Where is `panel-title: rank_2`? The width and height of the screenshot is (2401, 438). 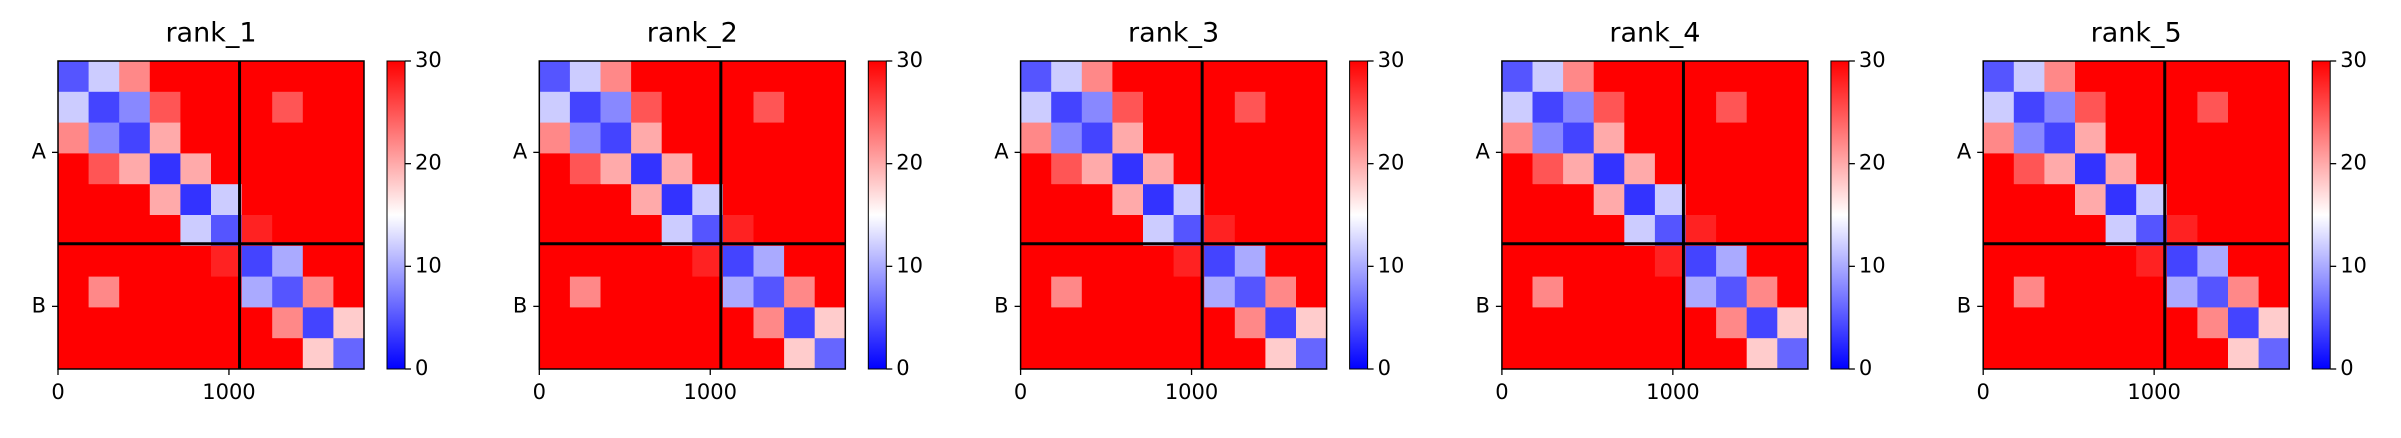
panel-title: rank_2 is located at coordinates (692, 33).